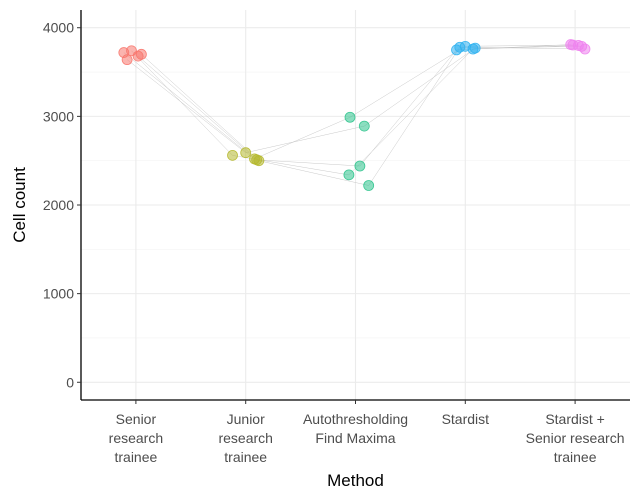  I want to click on x-tick-label-line: Senior, so click(136, 419).